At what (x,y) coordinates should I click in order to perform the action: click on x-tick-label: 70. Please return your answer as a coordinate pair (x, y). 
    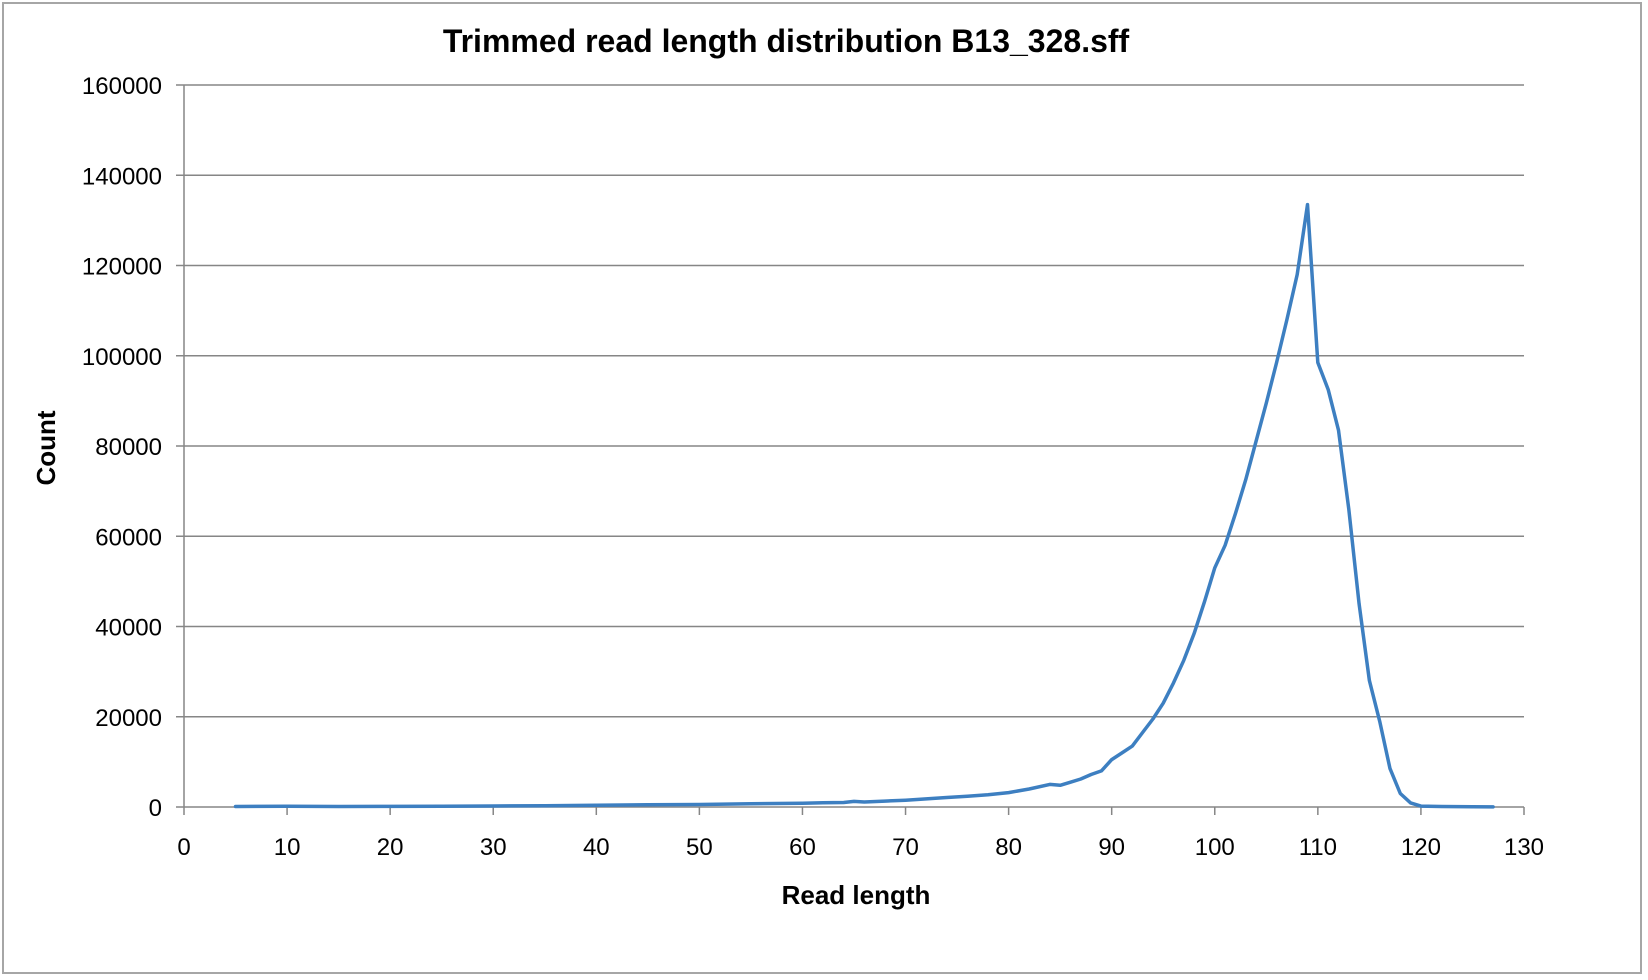
    Looking at the image, I should click on (905, 847).